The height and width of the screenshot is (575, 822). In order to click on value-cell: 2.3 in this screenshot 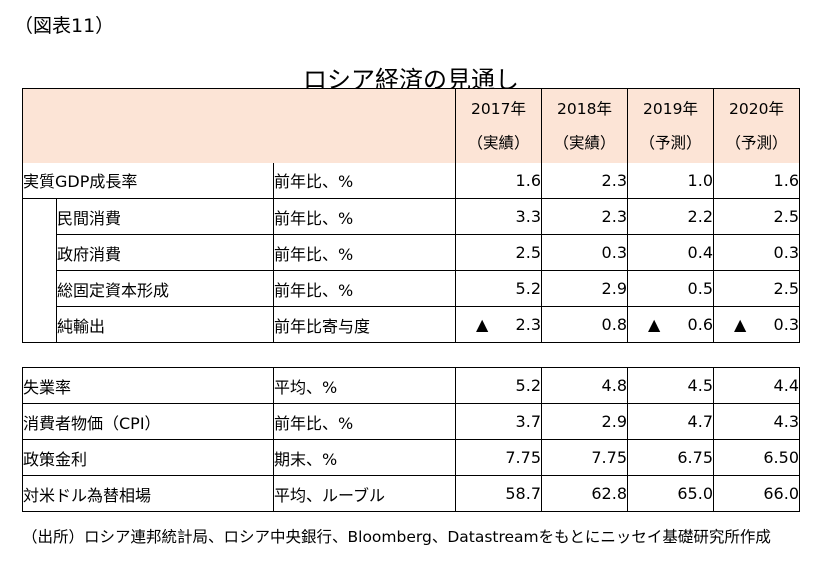, I will do `click(584, 180)`.